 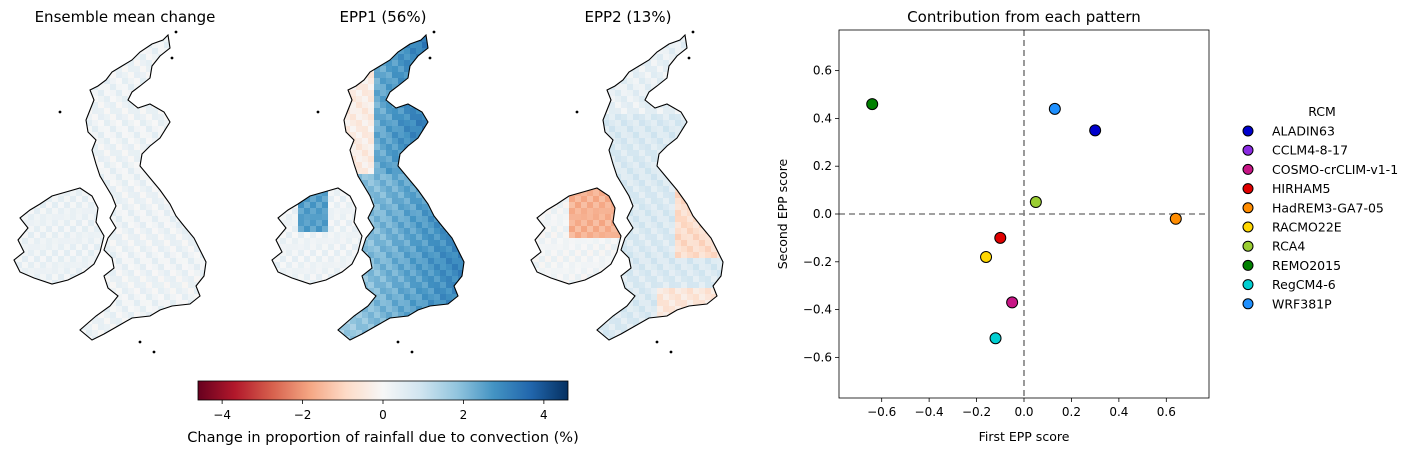 I want to click on map-ensemble-mean, so click(x=110, y=192).